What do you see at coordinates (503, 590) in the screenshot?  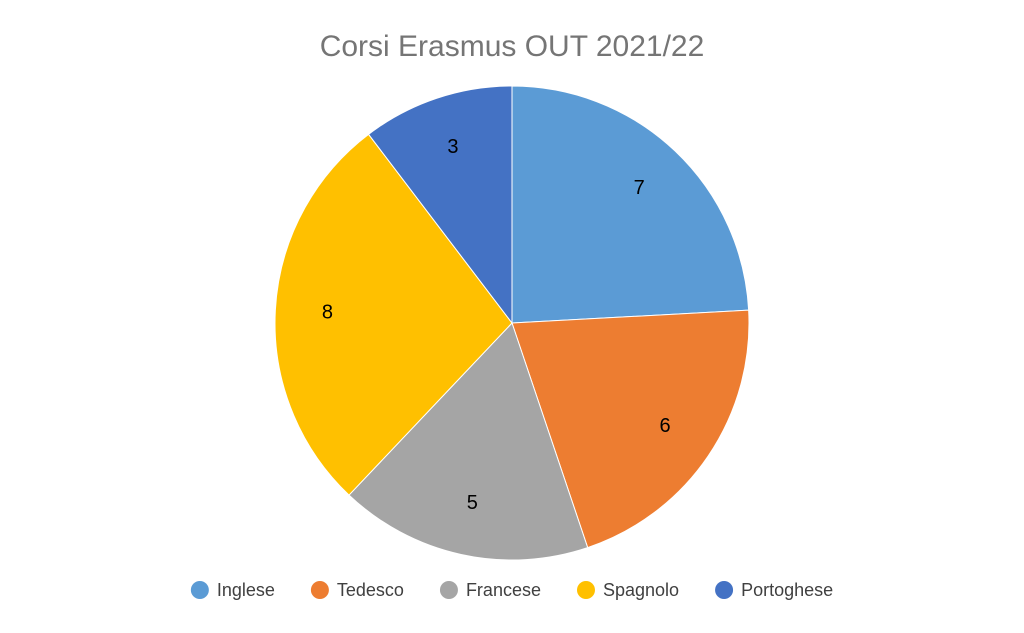 I see `legend-label: Francese` at bounding box center [503, 590].